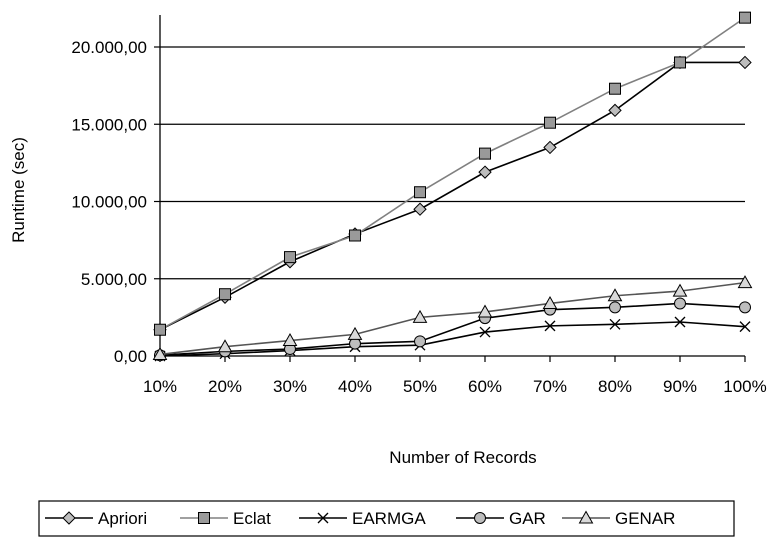 Image resolution: width=776 pixels, height=546 pixels. I want to click on x-tick-label: 30%, so click(290, 386).